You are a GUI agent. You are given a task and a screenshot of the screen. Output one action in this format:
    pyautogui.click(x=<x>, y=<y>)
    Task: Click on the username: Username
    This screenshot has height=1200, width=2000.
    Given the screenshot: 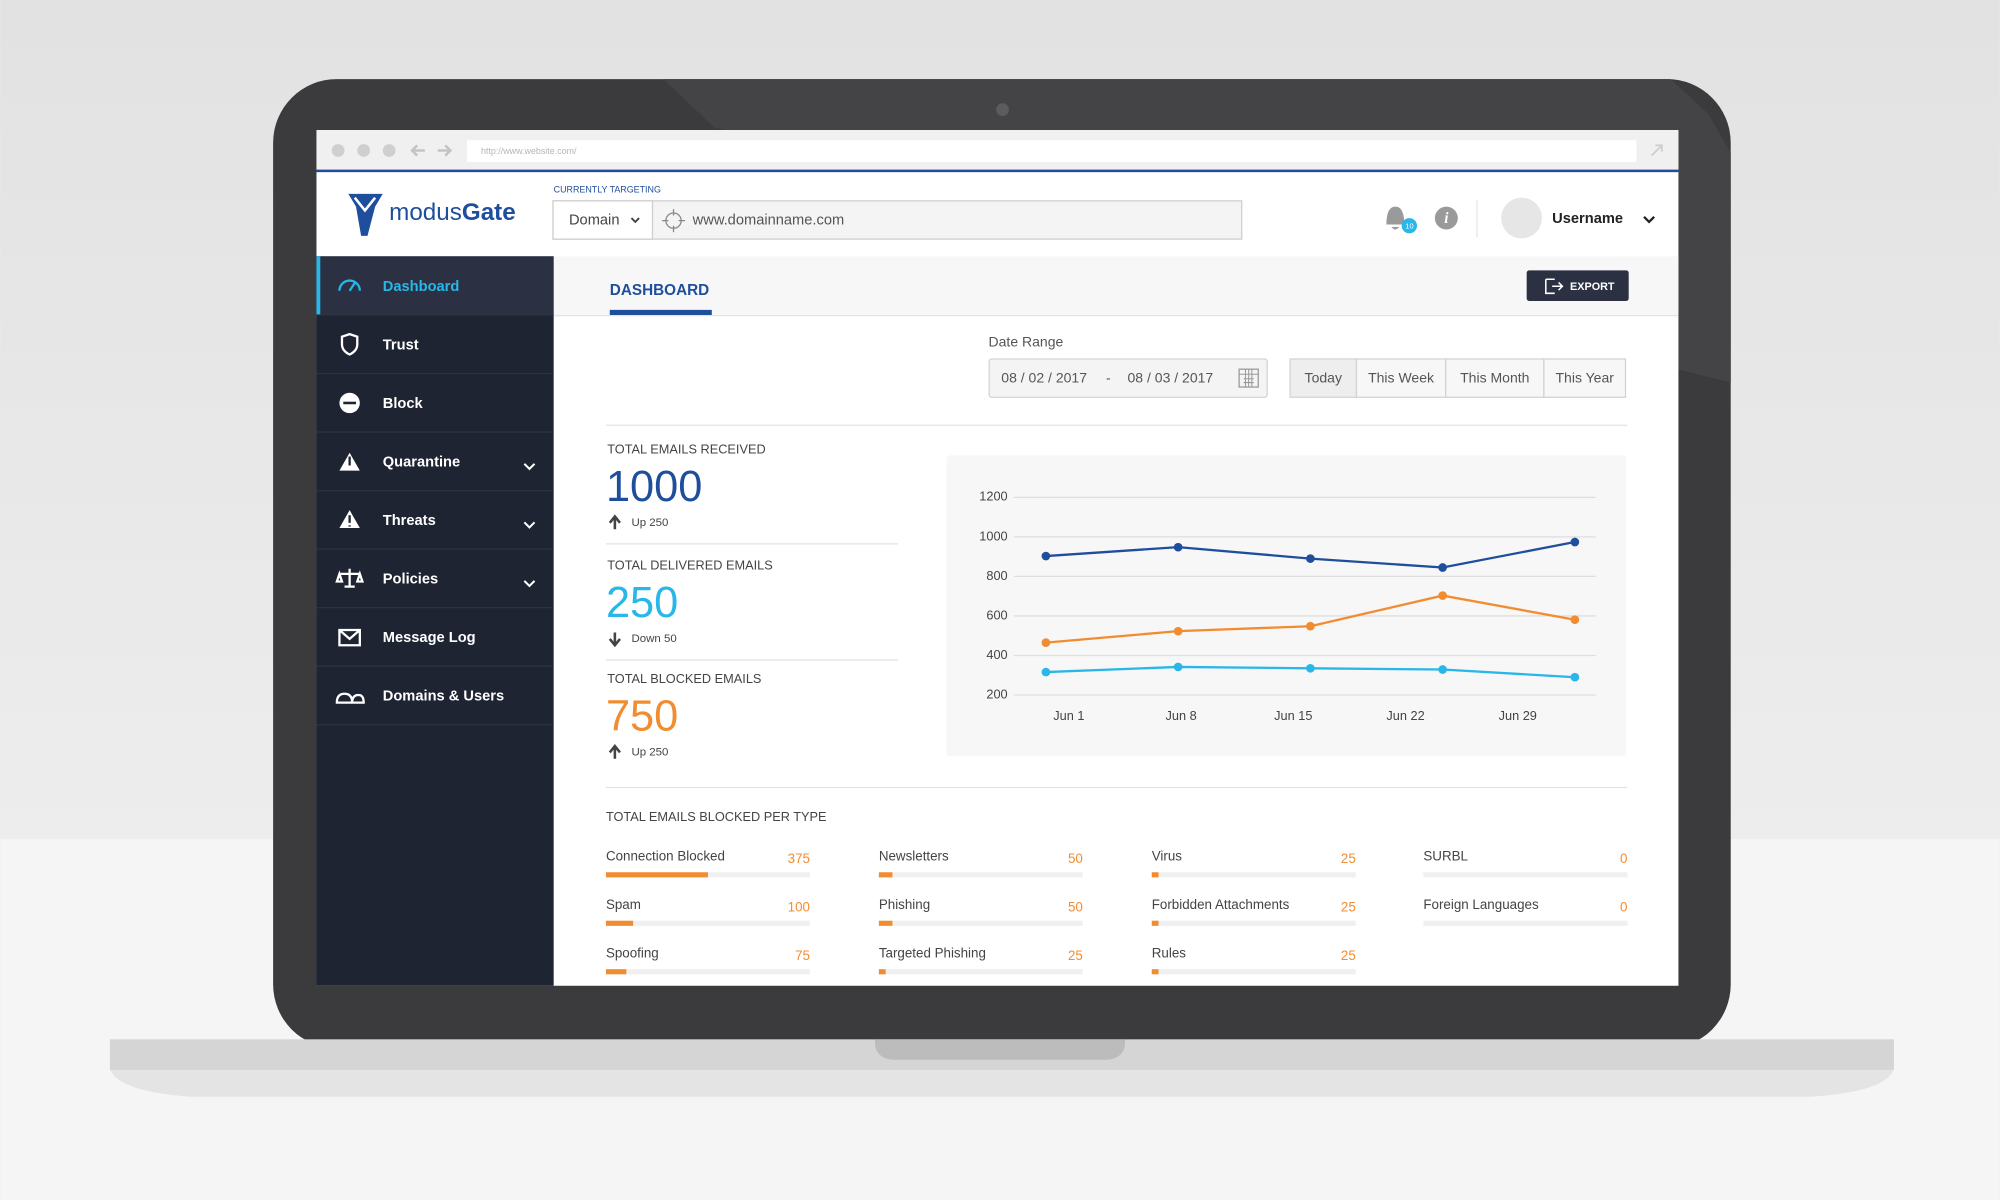 What is the action you would take?
    pyautogui.click(x=1587, y=219)
    